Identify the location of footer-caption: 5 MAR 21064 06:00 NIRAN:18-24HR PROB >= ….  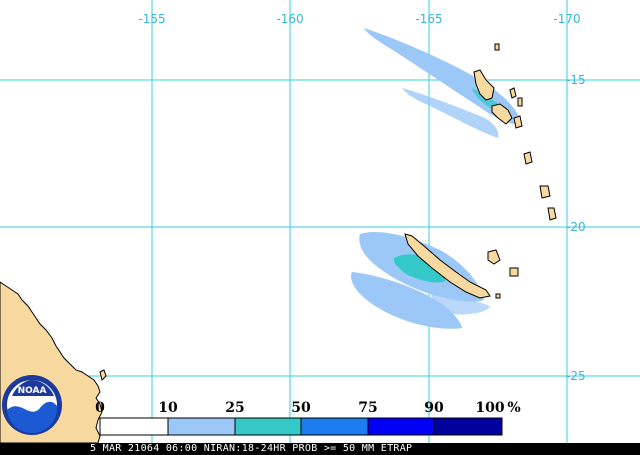
(251, 448).